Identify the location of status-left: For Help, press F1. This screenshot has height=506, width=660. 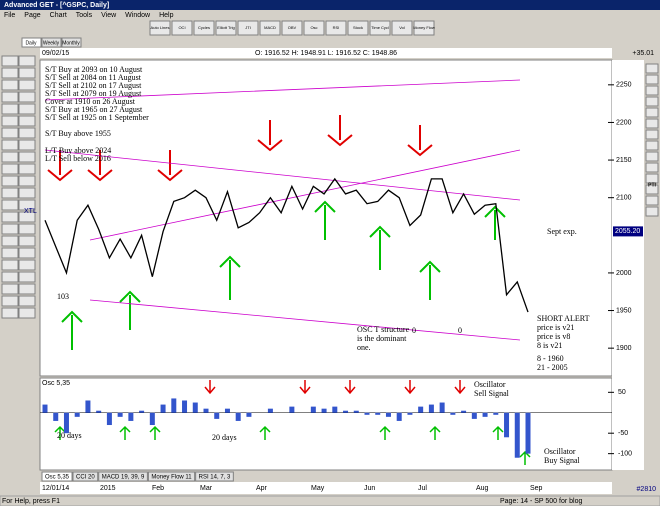
(31, 501).